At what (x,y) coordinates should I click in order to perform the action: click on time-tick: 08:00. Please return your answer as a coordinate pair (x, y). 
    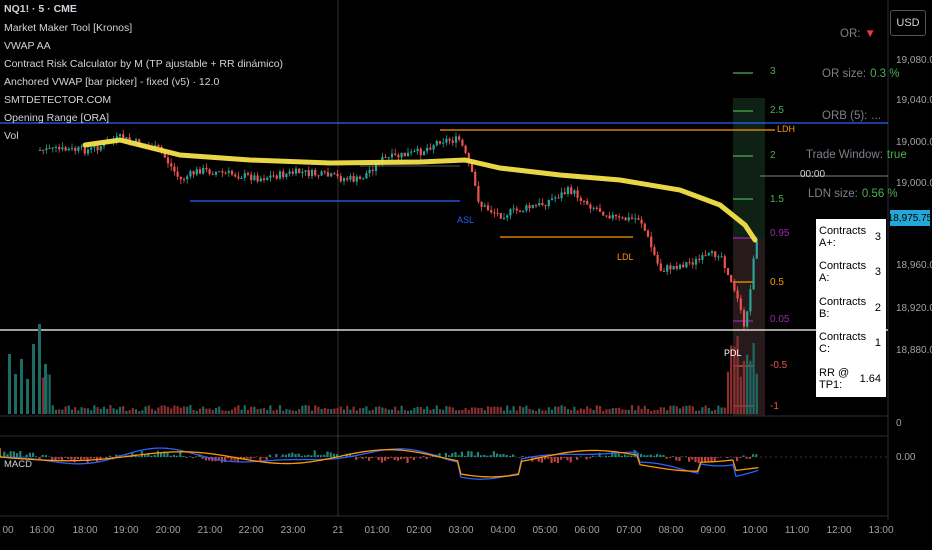
    Looking at the image, I should click on (671, 530).